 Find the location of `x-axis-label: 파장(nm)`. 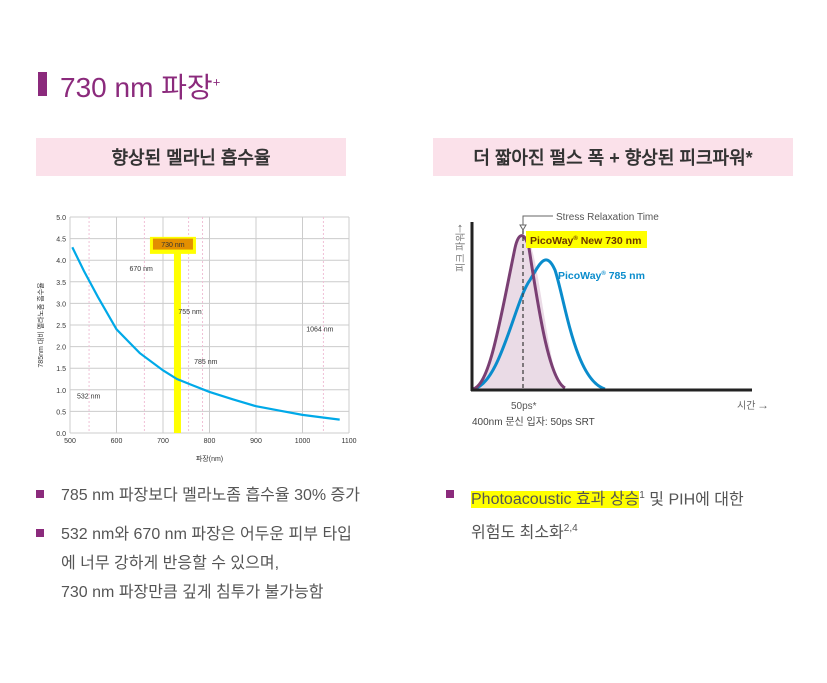

x-axis-label: 파장(nm) is located at coordinates (209, 458).